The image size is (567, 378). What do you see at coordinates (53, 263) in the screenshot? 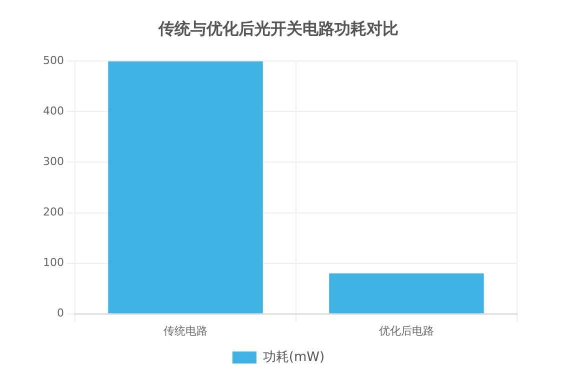
I see `y-tick-label: 100` at bounding box center [53, 263].